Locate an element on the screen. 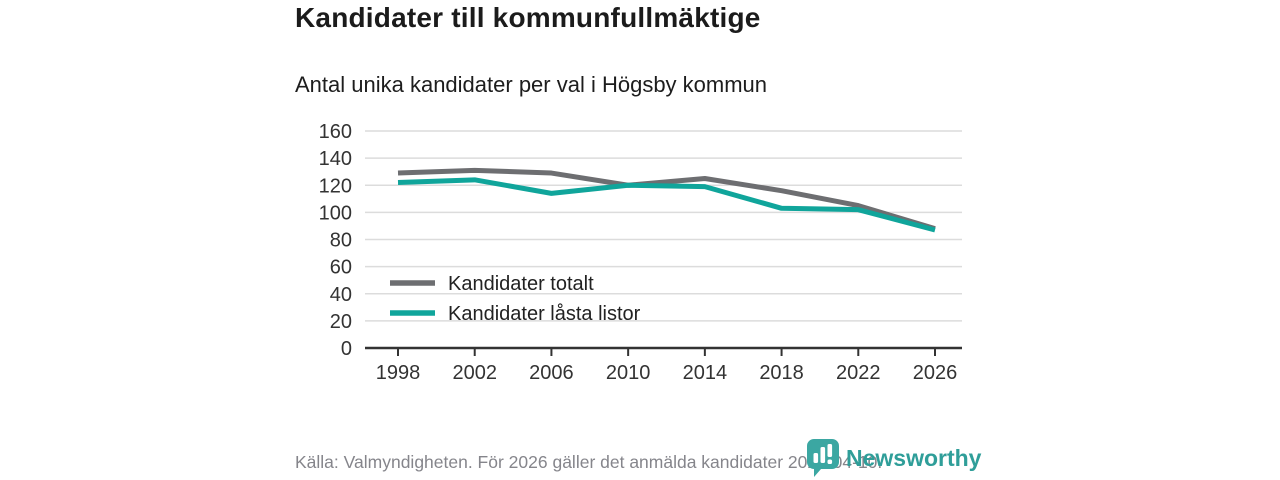 The height and width of the screenshot is (480, 1280). x-tick-label-2014: 2014 is located at coordinates (705, 373).